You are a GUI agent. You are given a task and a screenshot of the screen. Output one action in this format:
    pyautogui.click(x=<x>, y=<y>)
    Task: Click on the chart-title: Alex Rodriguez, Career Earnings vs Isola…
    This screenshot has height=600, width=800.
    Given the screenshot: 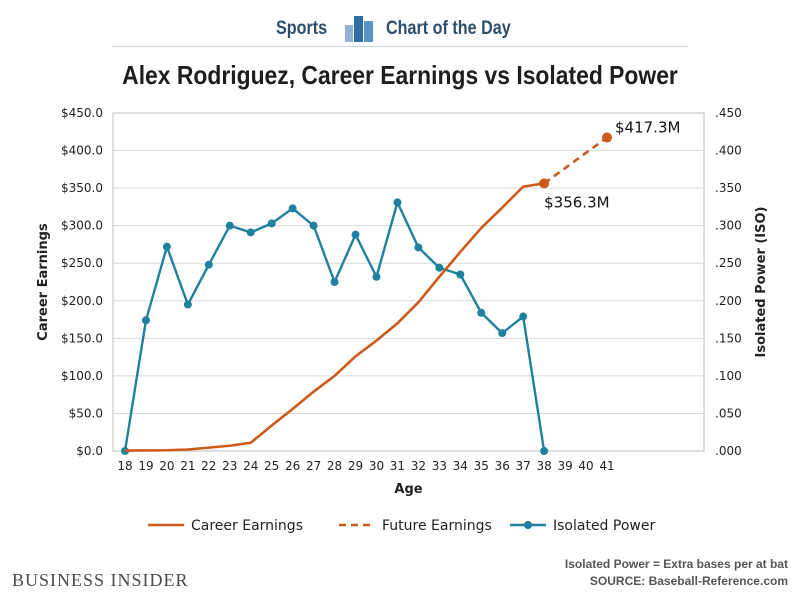 What is the action you would take?
    pyautogui.click(x=400, y=75)
    